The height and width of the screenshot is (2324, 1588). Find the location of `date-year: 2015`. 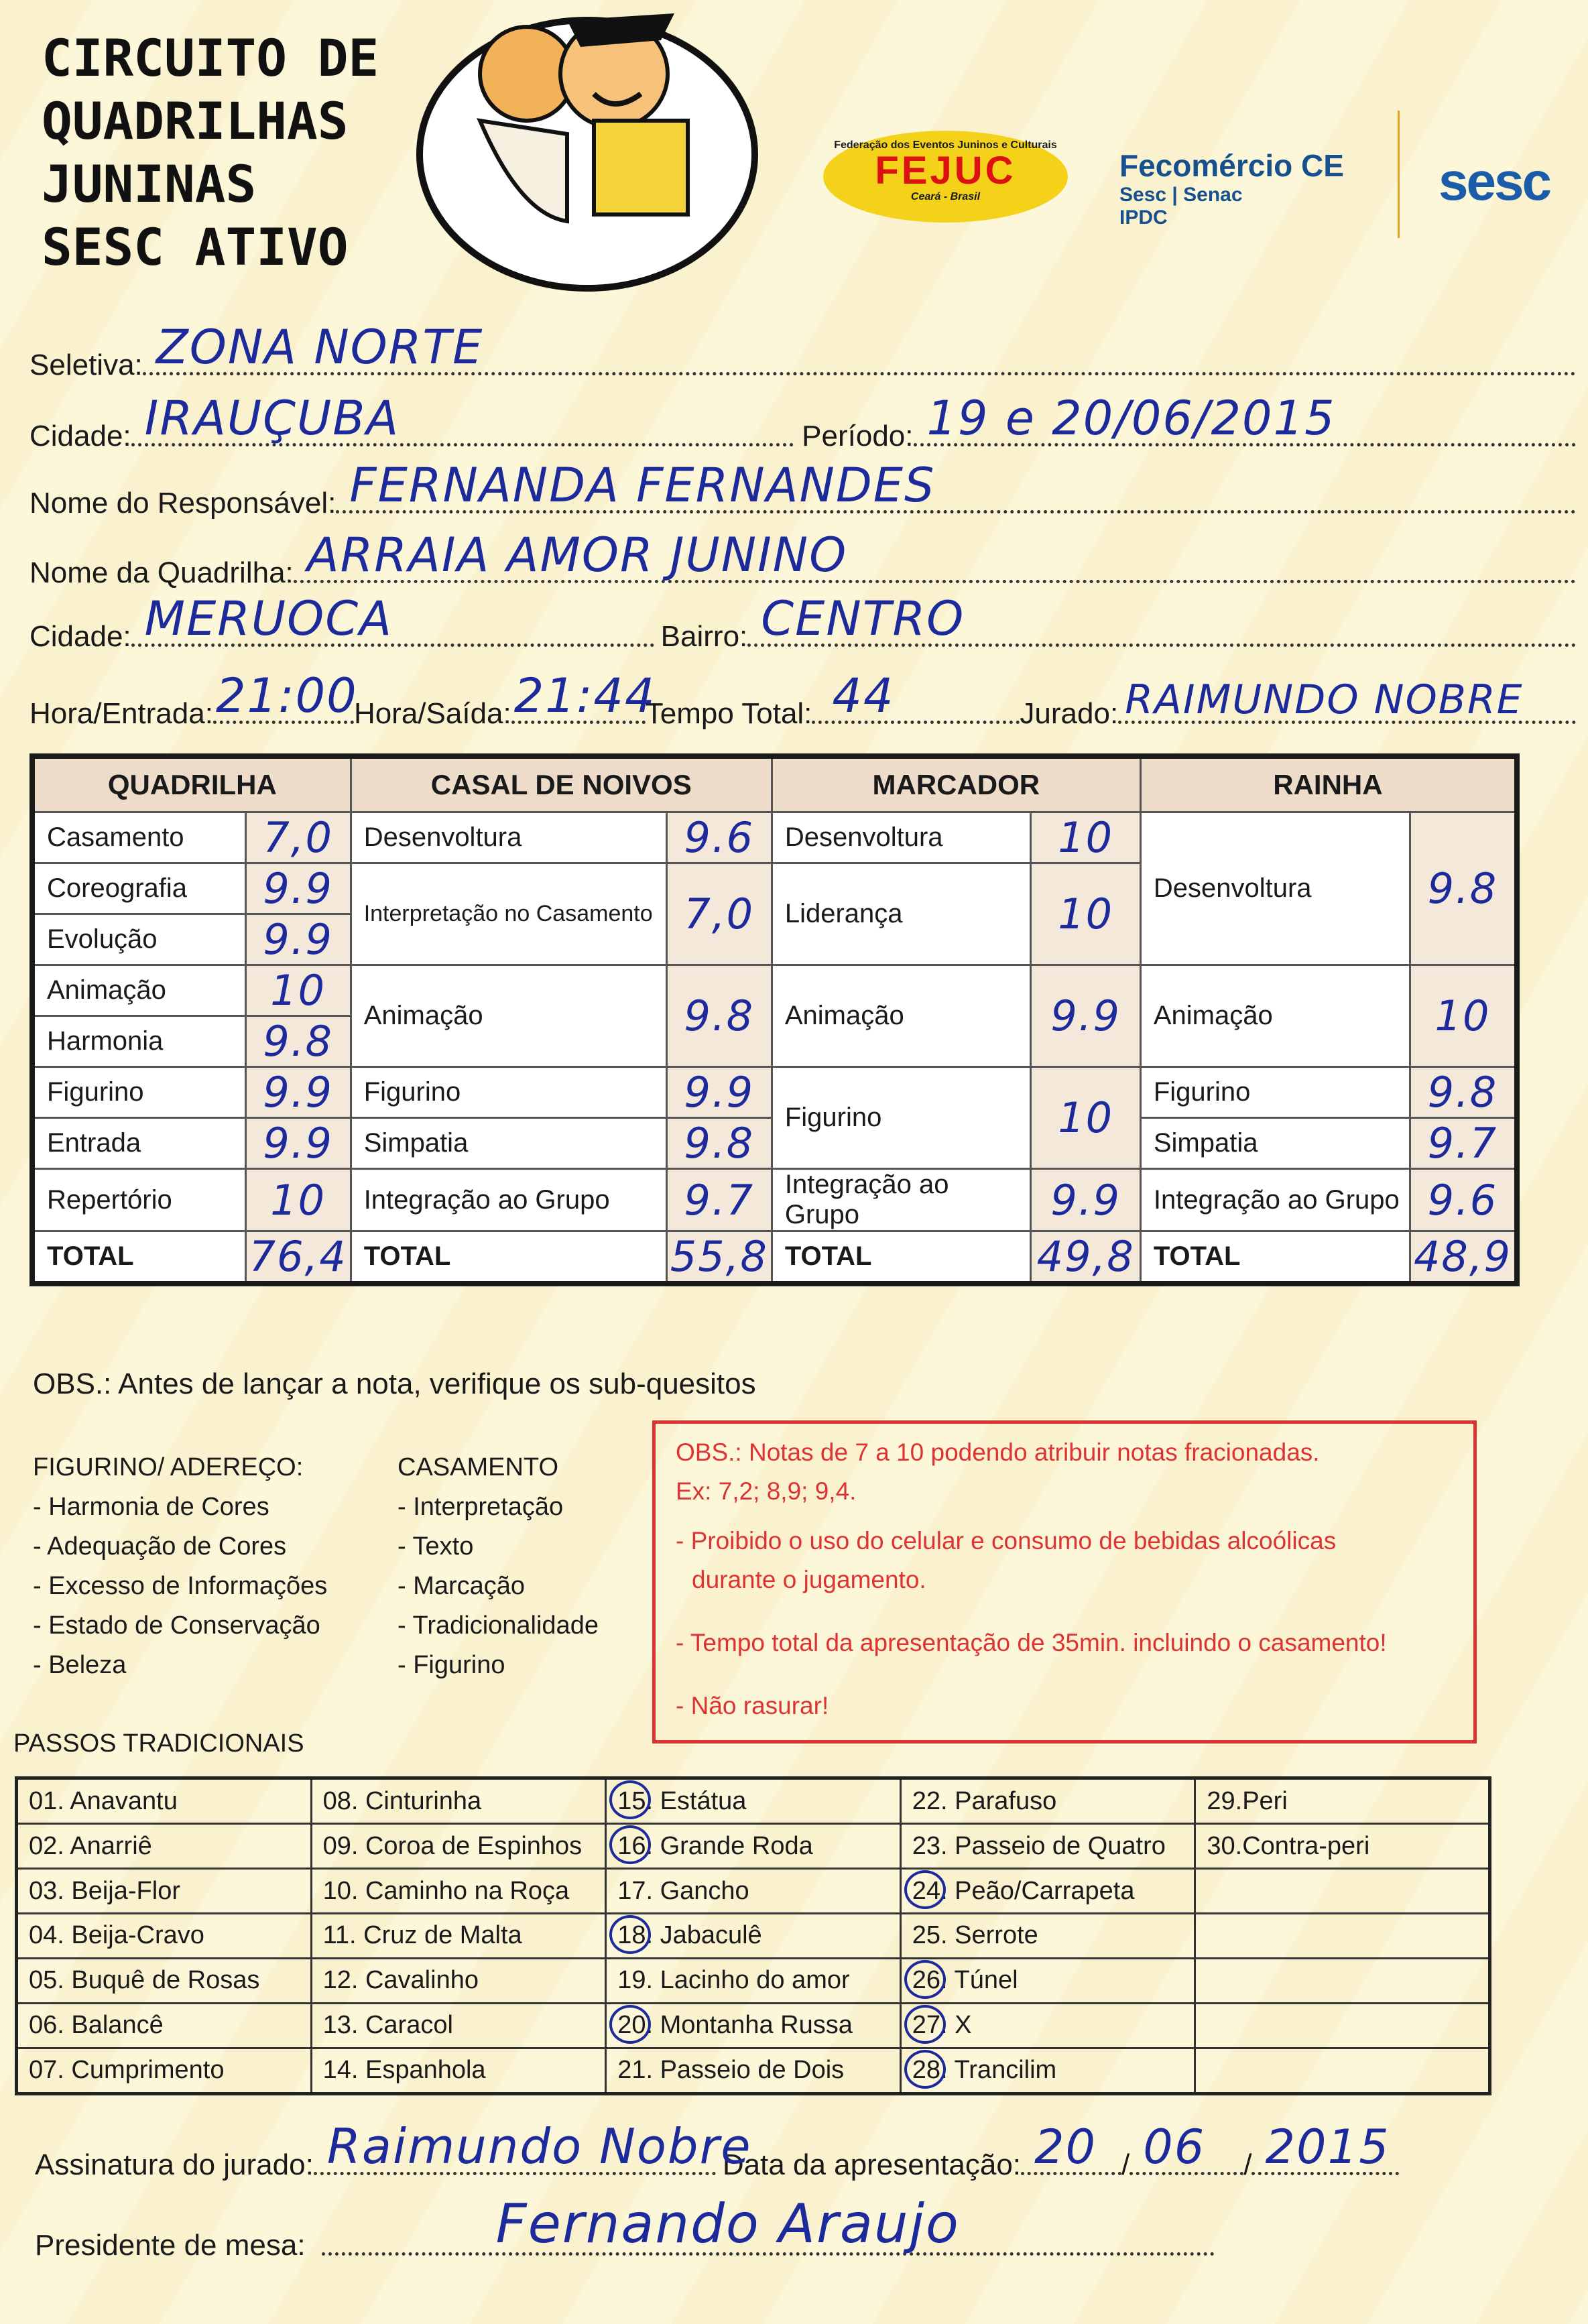

date-year: 2015 is located at coordinates (1327, 2147).